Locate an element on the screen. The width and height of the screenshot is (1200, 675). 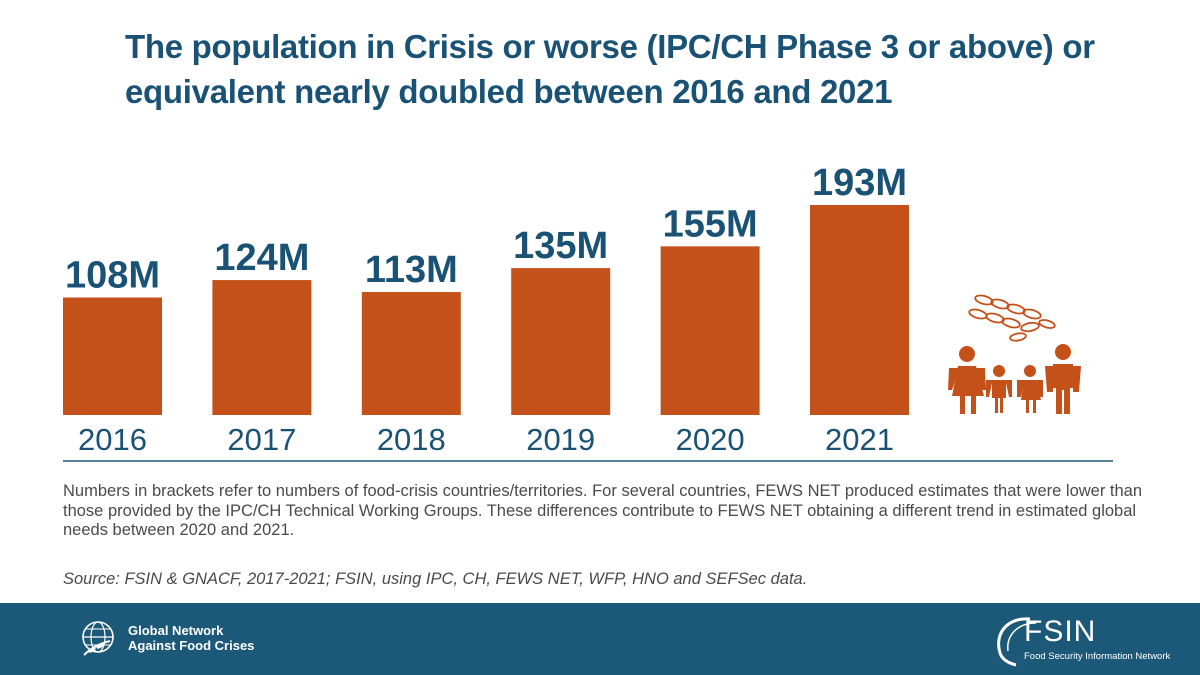
gnafc-logo: Global Network Against Food Crises is located at coordinates (166, 638).